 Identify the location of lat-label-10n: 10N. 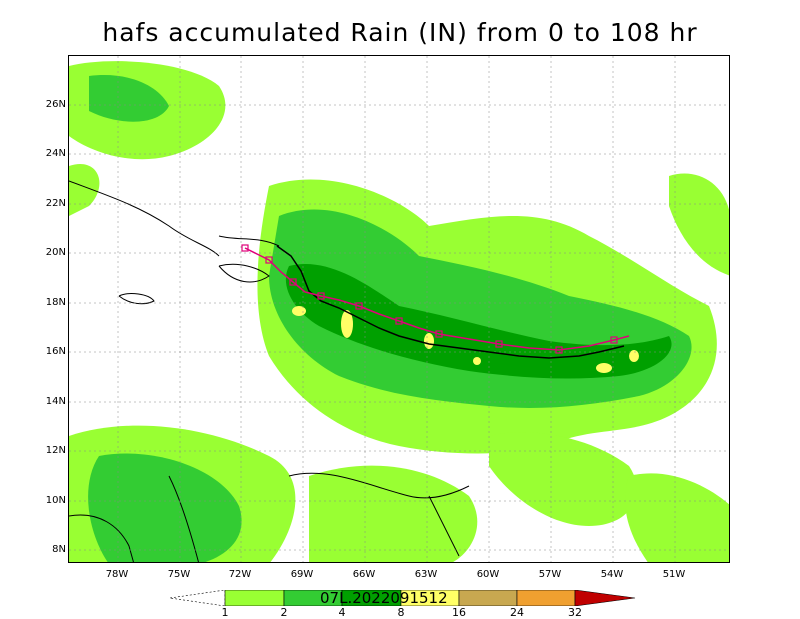
(55, 500).